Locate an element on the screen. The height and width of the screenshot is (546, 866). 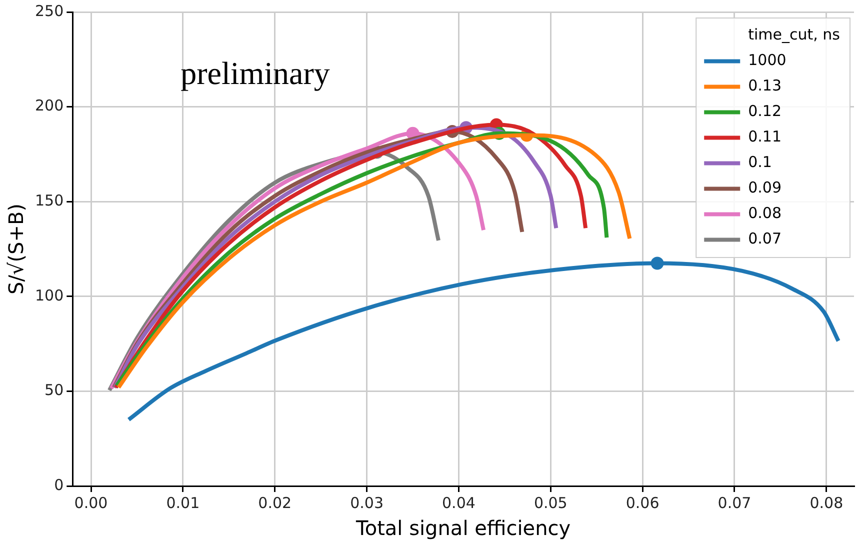
y-axis-title: S/√(S+B) is located at coordinates (16, 249).